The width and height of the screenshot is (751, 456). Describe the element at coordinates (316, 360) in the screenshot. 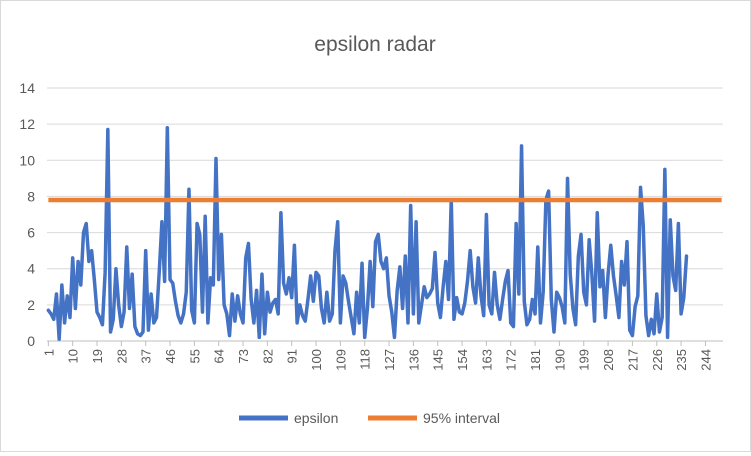

I see `x-tick-label: 100` at that location.